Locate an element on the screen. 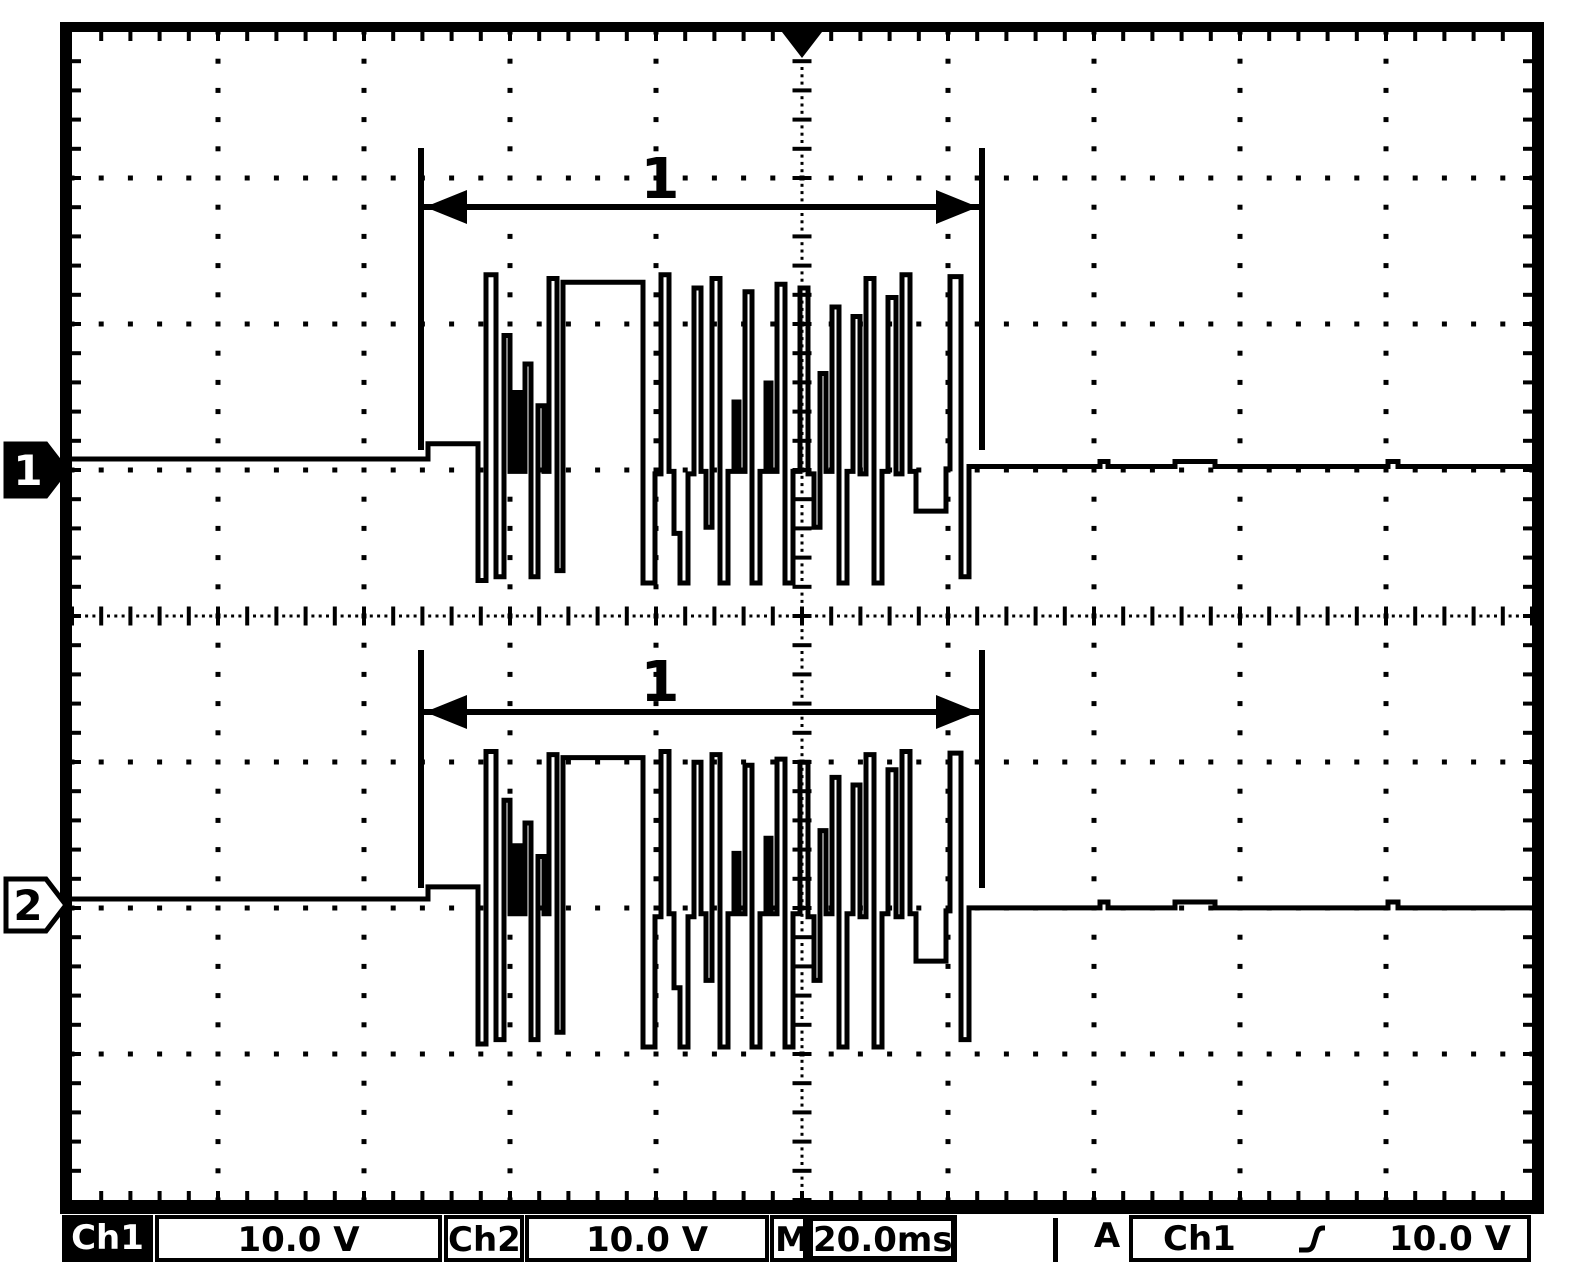  channel-marker-label: 2 is located at coordinates (27, 905).